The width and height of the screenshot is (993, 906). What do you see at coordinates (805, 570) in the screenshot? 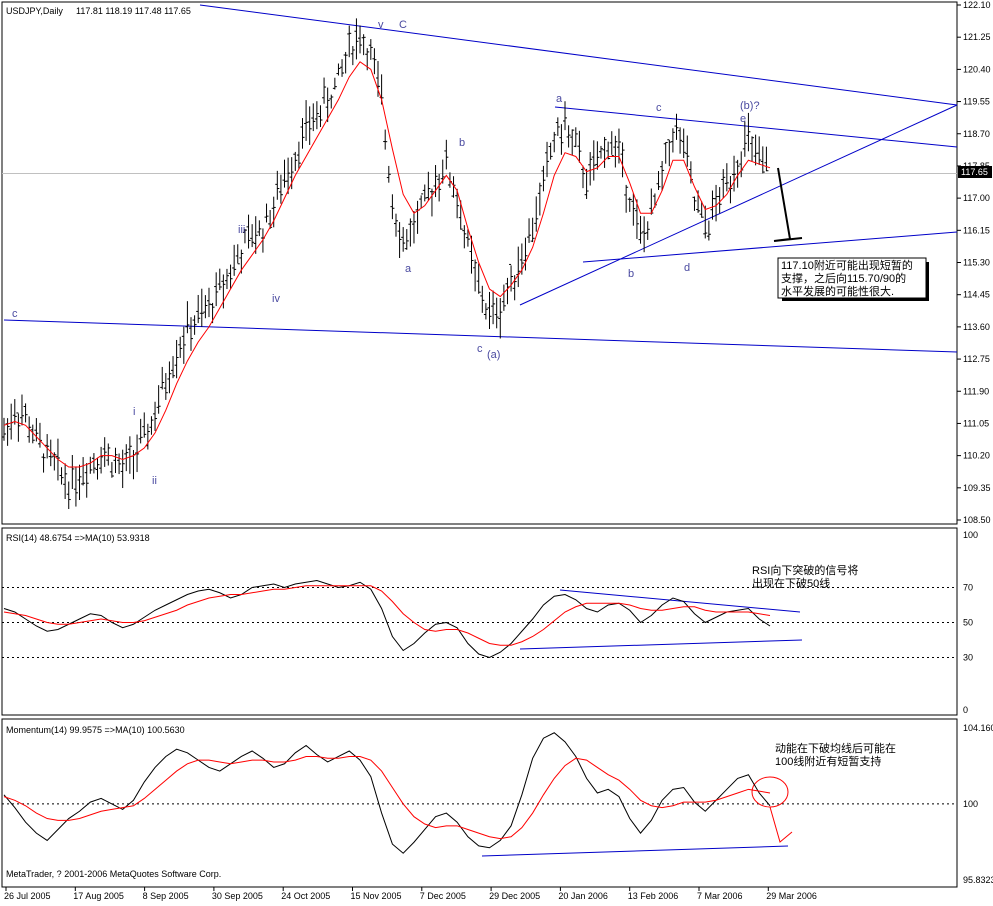
I see `rsi-note-line-1: RSI向下突破的信号将` at bounding box center [805, 570].